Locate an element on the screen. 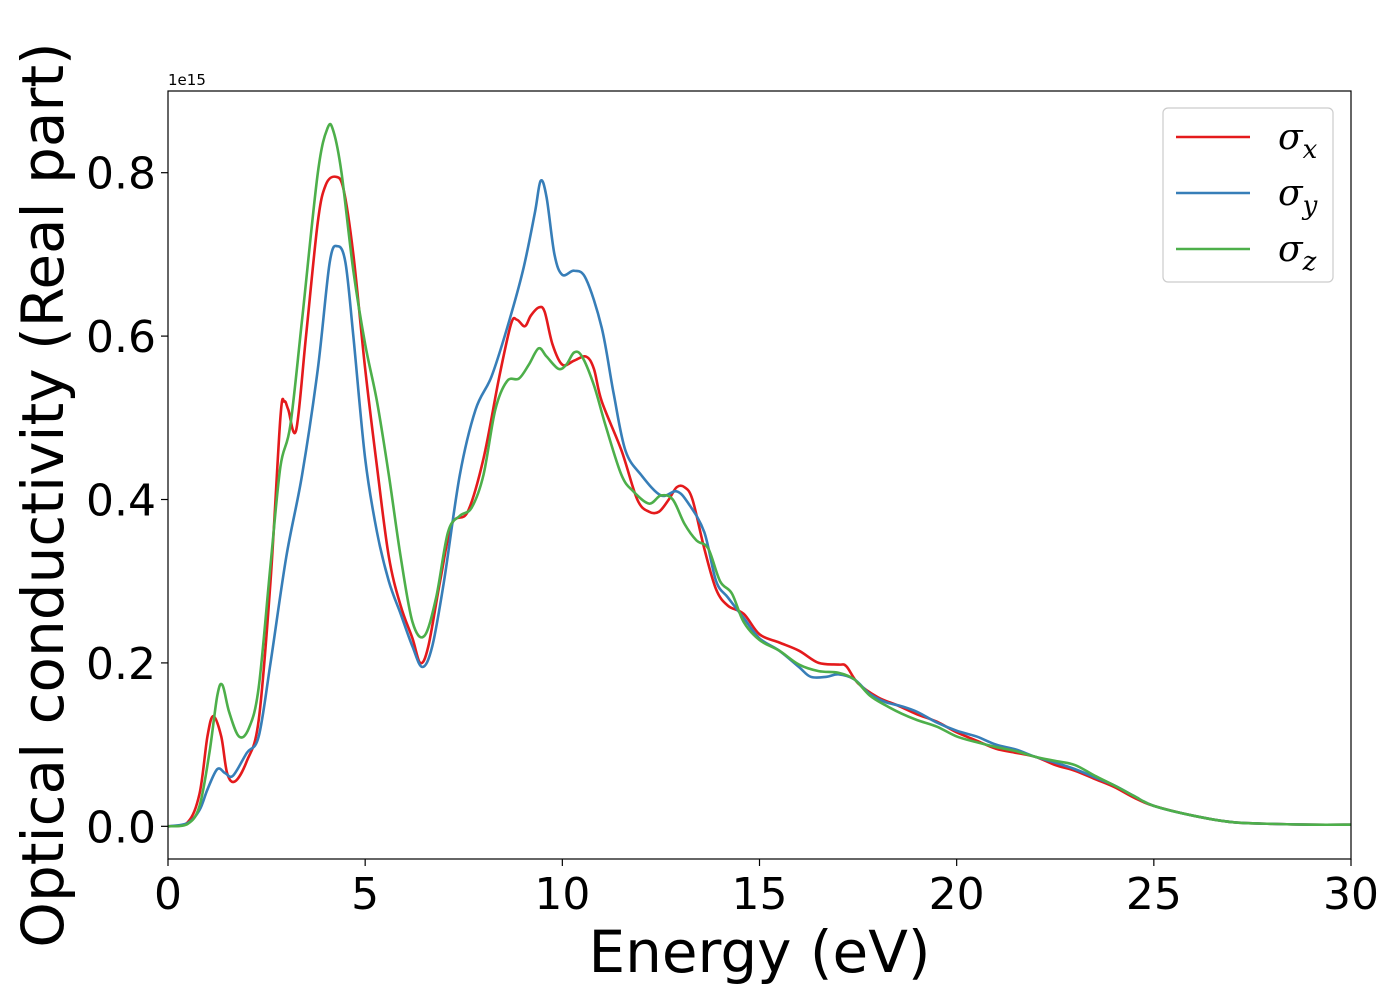 The width and height of the screenshot is (1400, 1000). x-tick-label: 30 is located at coordinates (1351, 894).